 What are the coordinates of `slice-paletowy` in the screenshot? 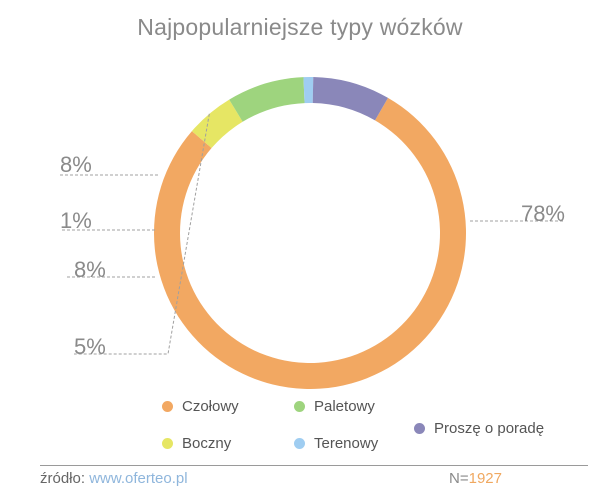 It's located at (267, 99).